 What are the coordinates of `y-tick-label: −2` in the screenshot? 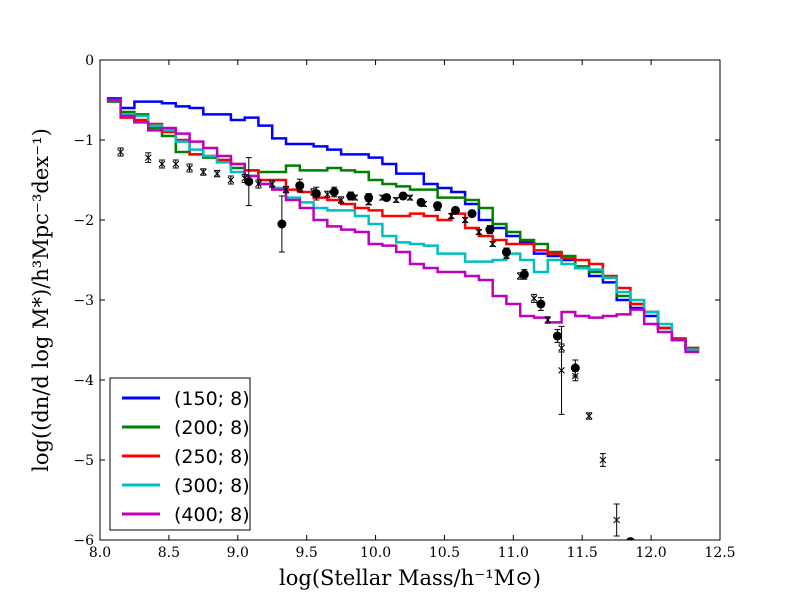 It's located at (83, 221).